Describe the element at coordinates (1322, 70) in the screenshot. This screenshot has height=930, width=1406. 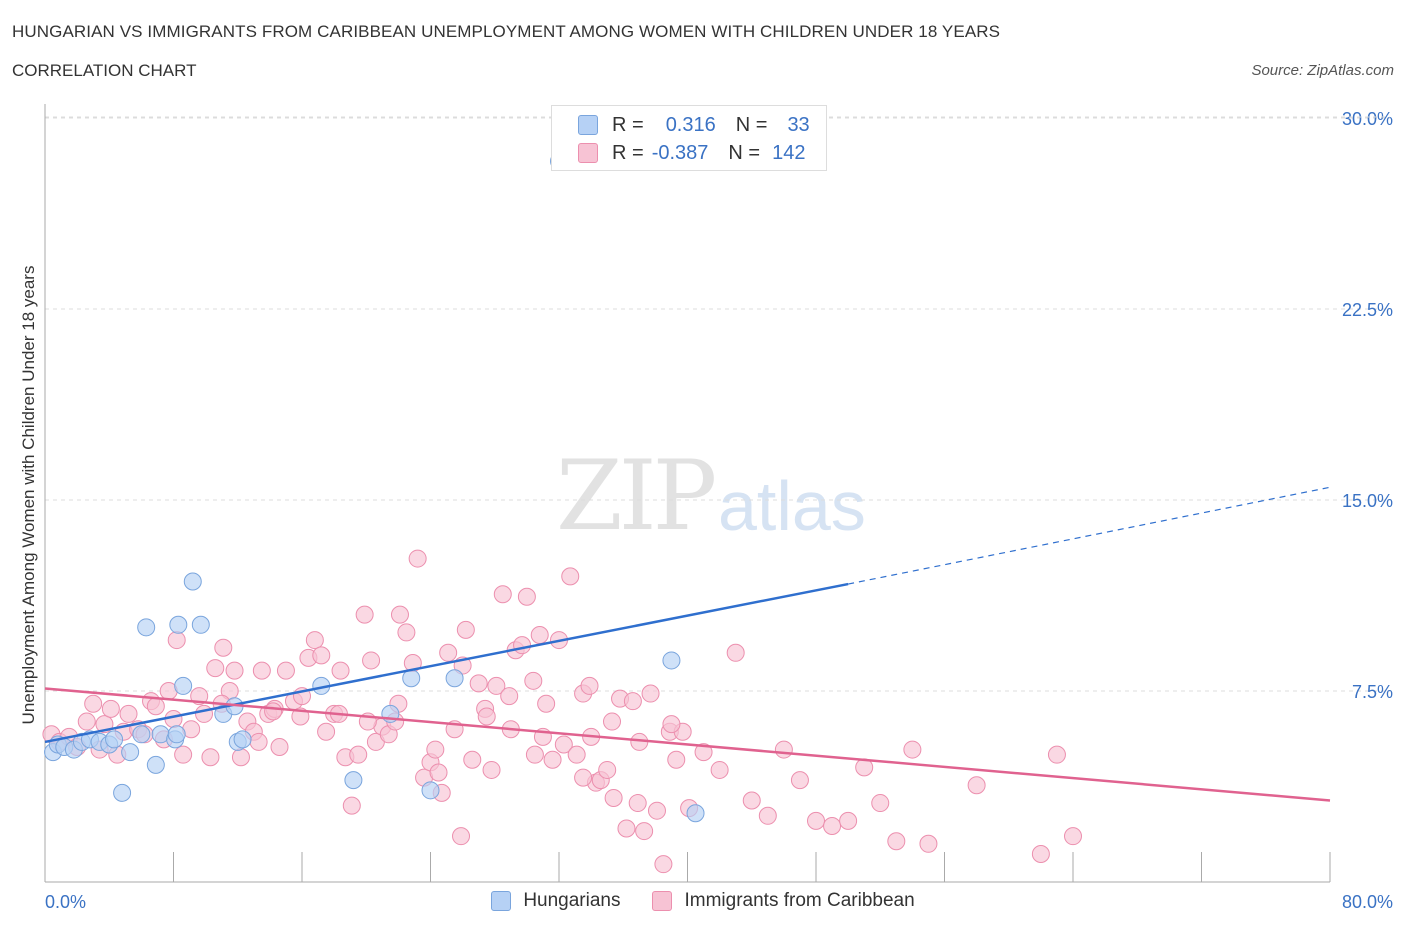
I see `source-label: Source: ZipAtlas.com` at that location.